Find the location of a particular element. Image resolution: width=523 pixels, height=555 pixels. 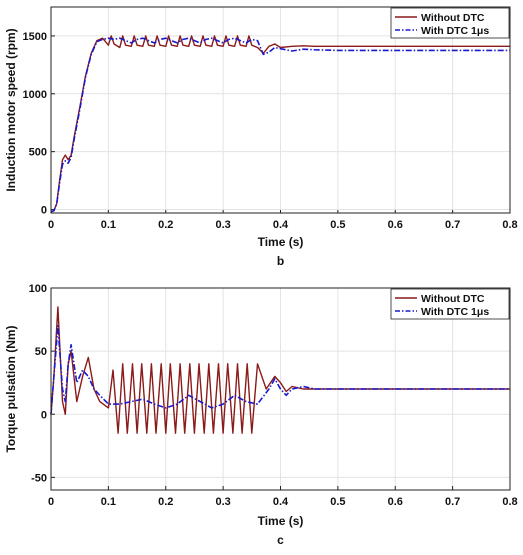

y-axis-label: Induction motor speed (rpm) is located at coordinates (11, 109).